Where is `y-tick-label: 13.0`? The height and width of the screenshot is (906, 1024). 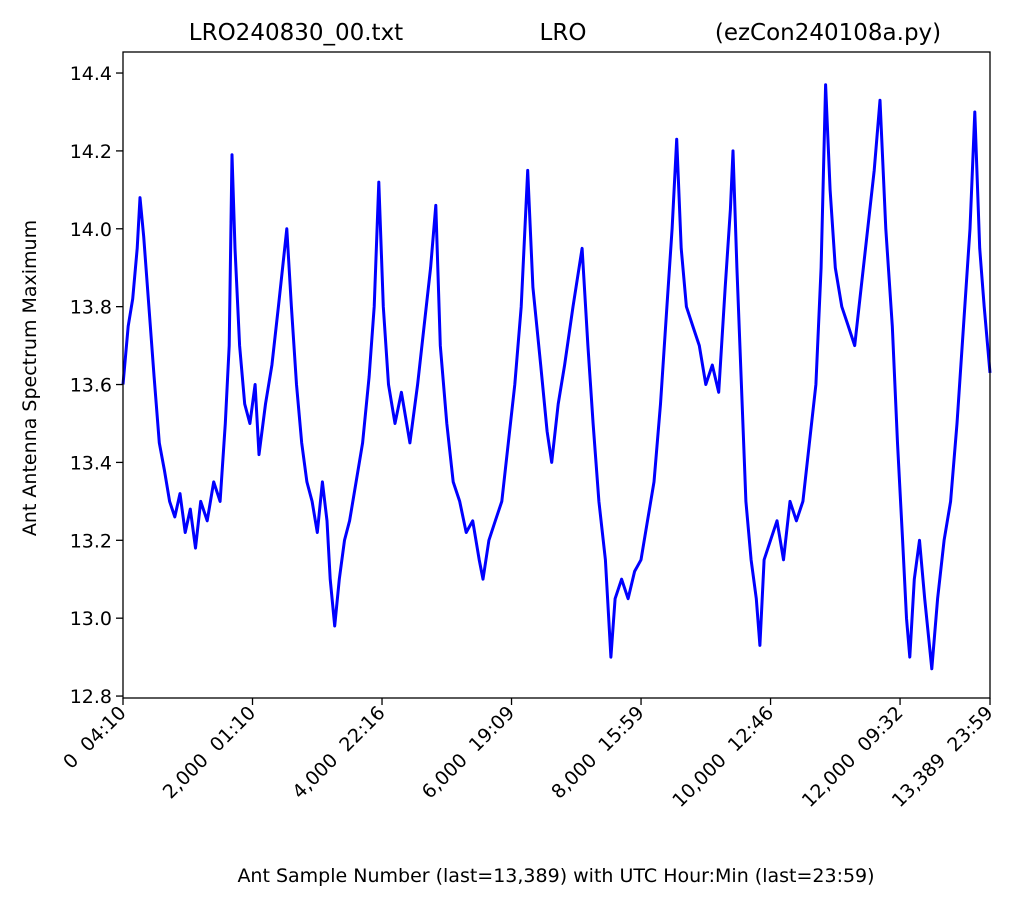
y-tick-label: 13.0 is located at coordinates (91, 619).